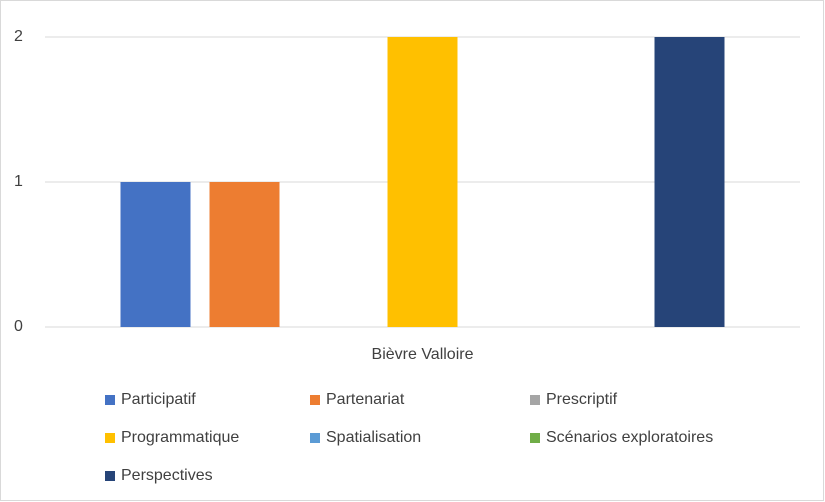 Image resolution: width=825 pixels, height=502 pixels. What do you see at coordinates (373, 437) in the screenshot?
I see `legend-label: Spatialisation` at bounding box center [373, 437].